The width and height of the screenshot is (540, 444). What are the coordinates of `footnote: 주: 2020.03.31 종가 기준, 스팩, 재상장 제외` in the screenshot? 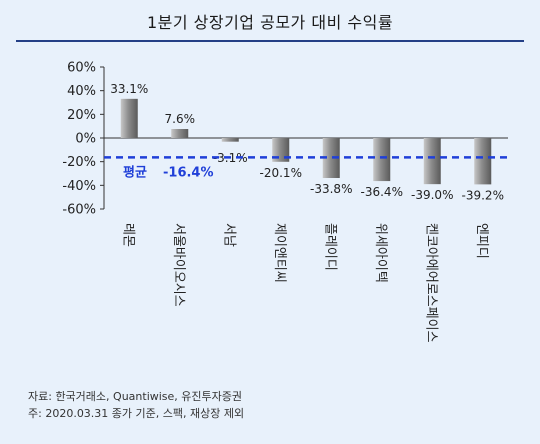 It's located at (136, 413).